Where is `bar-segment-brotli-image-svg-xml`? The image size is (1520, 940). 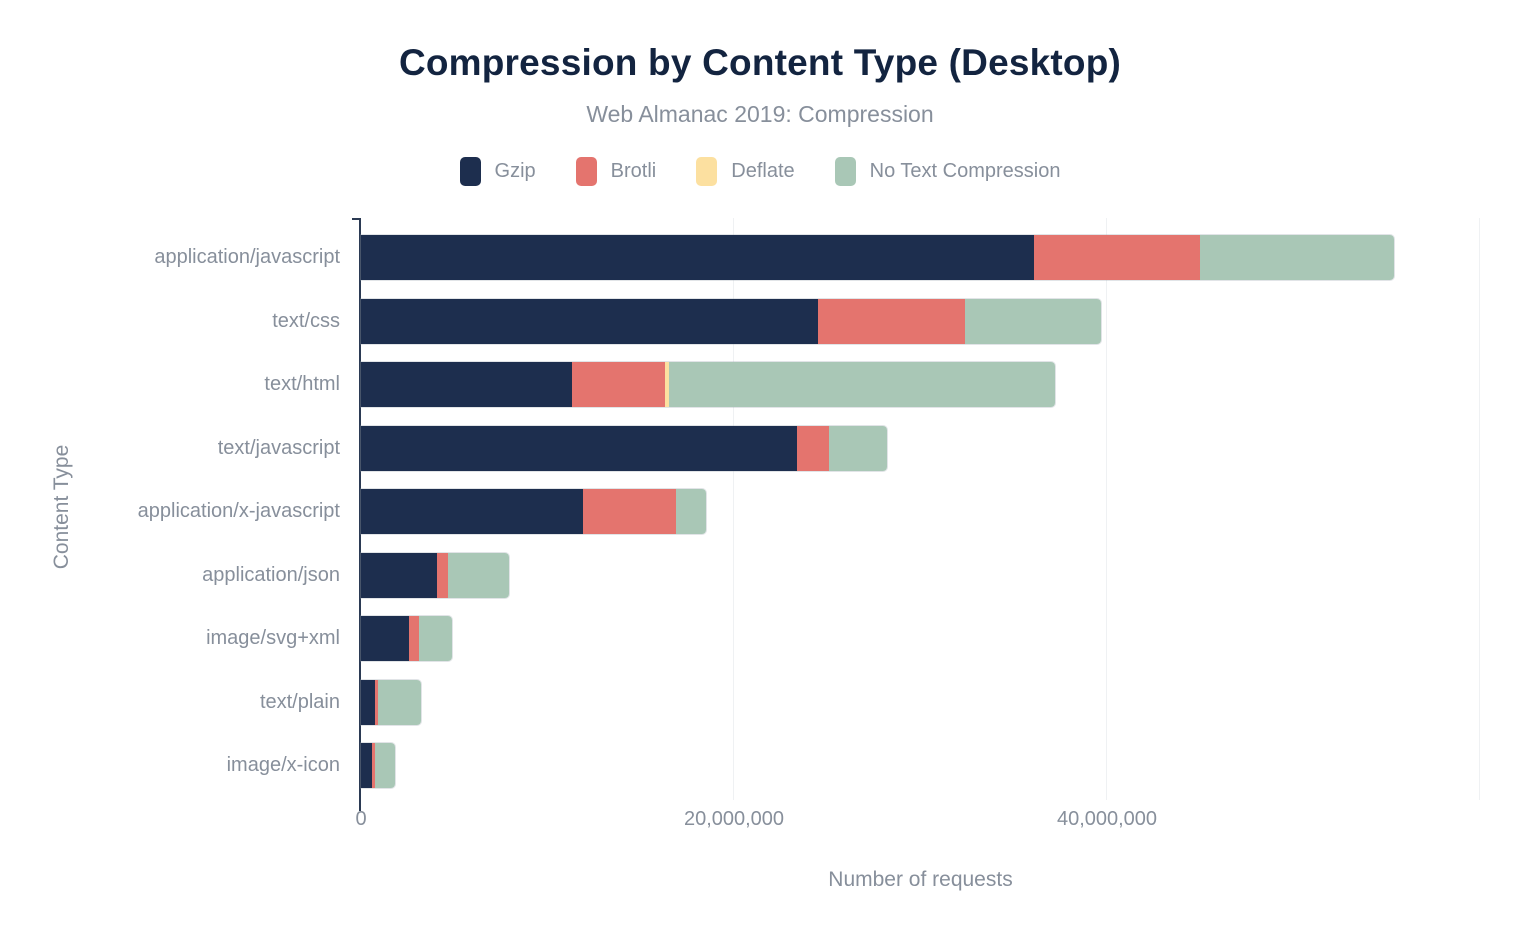 bar-segment-brotli-image-svg-xml is located at coordinates (414, 638).